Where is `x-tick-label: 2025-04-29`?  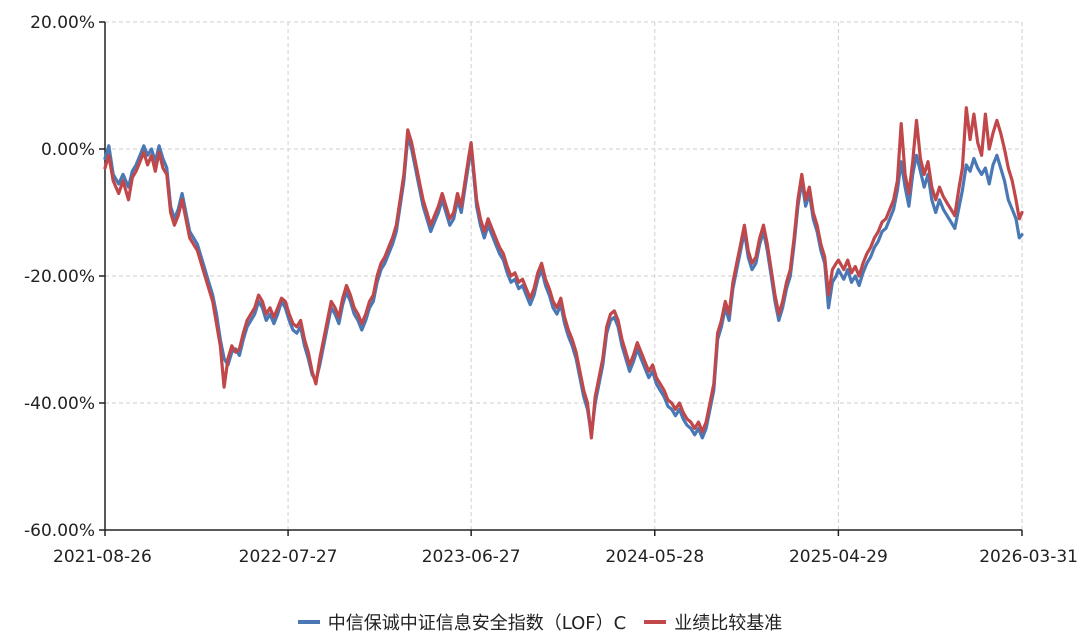 x-tick-label: 2025-04-29 is located at coordinates (838, 557).